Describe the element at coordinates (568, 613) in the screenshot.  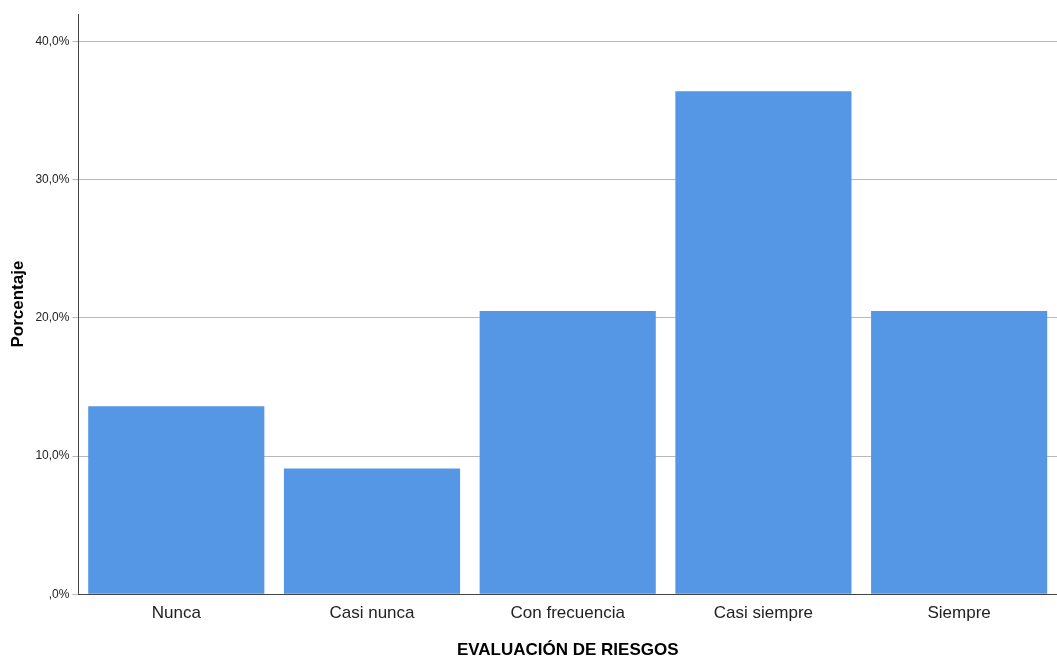
I see `x-tick-label: Con frecuencia` at that location.